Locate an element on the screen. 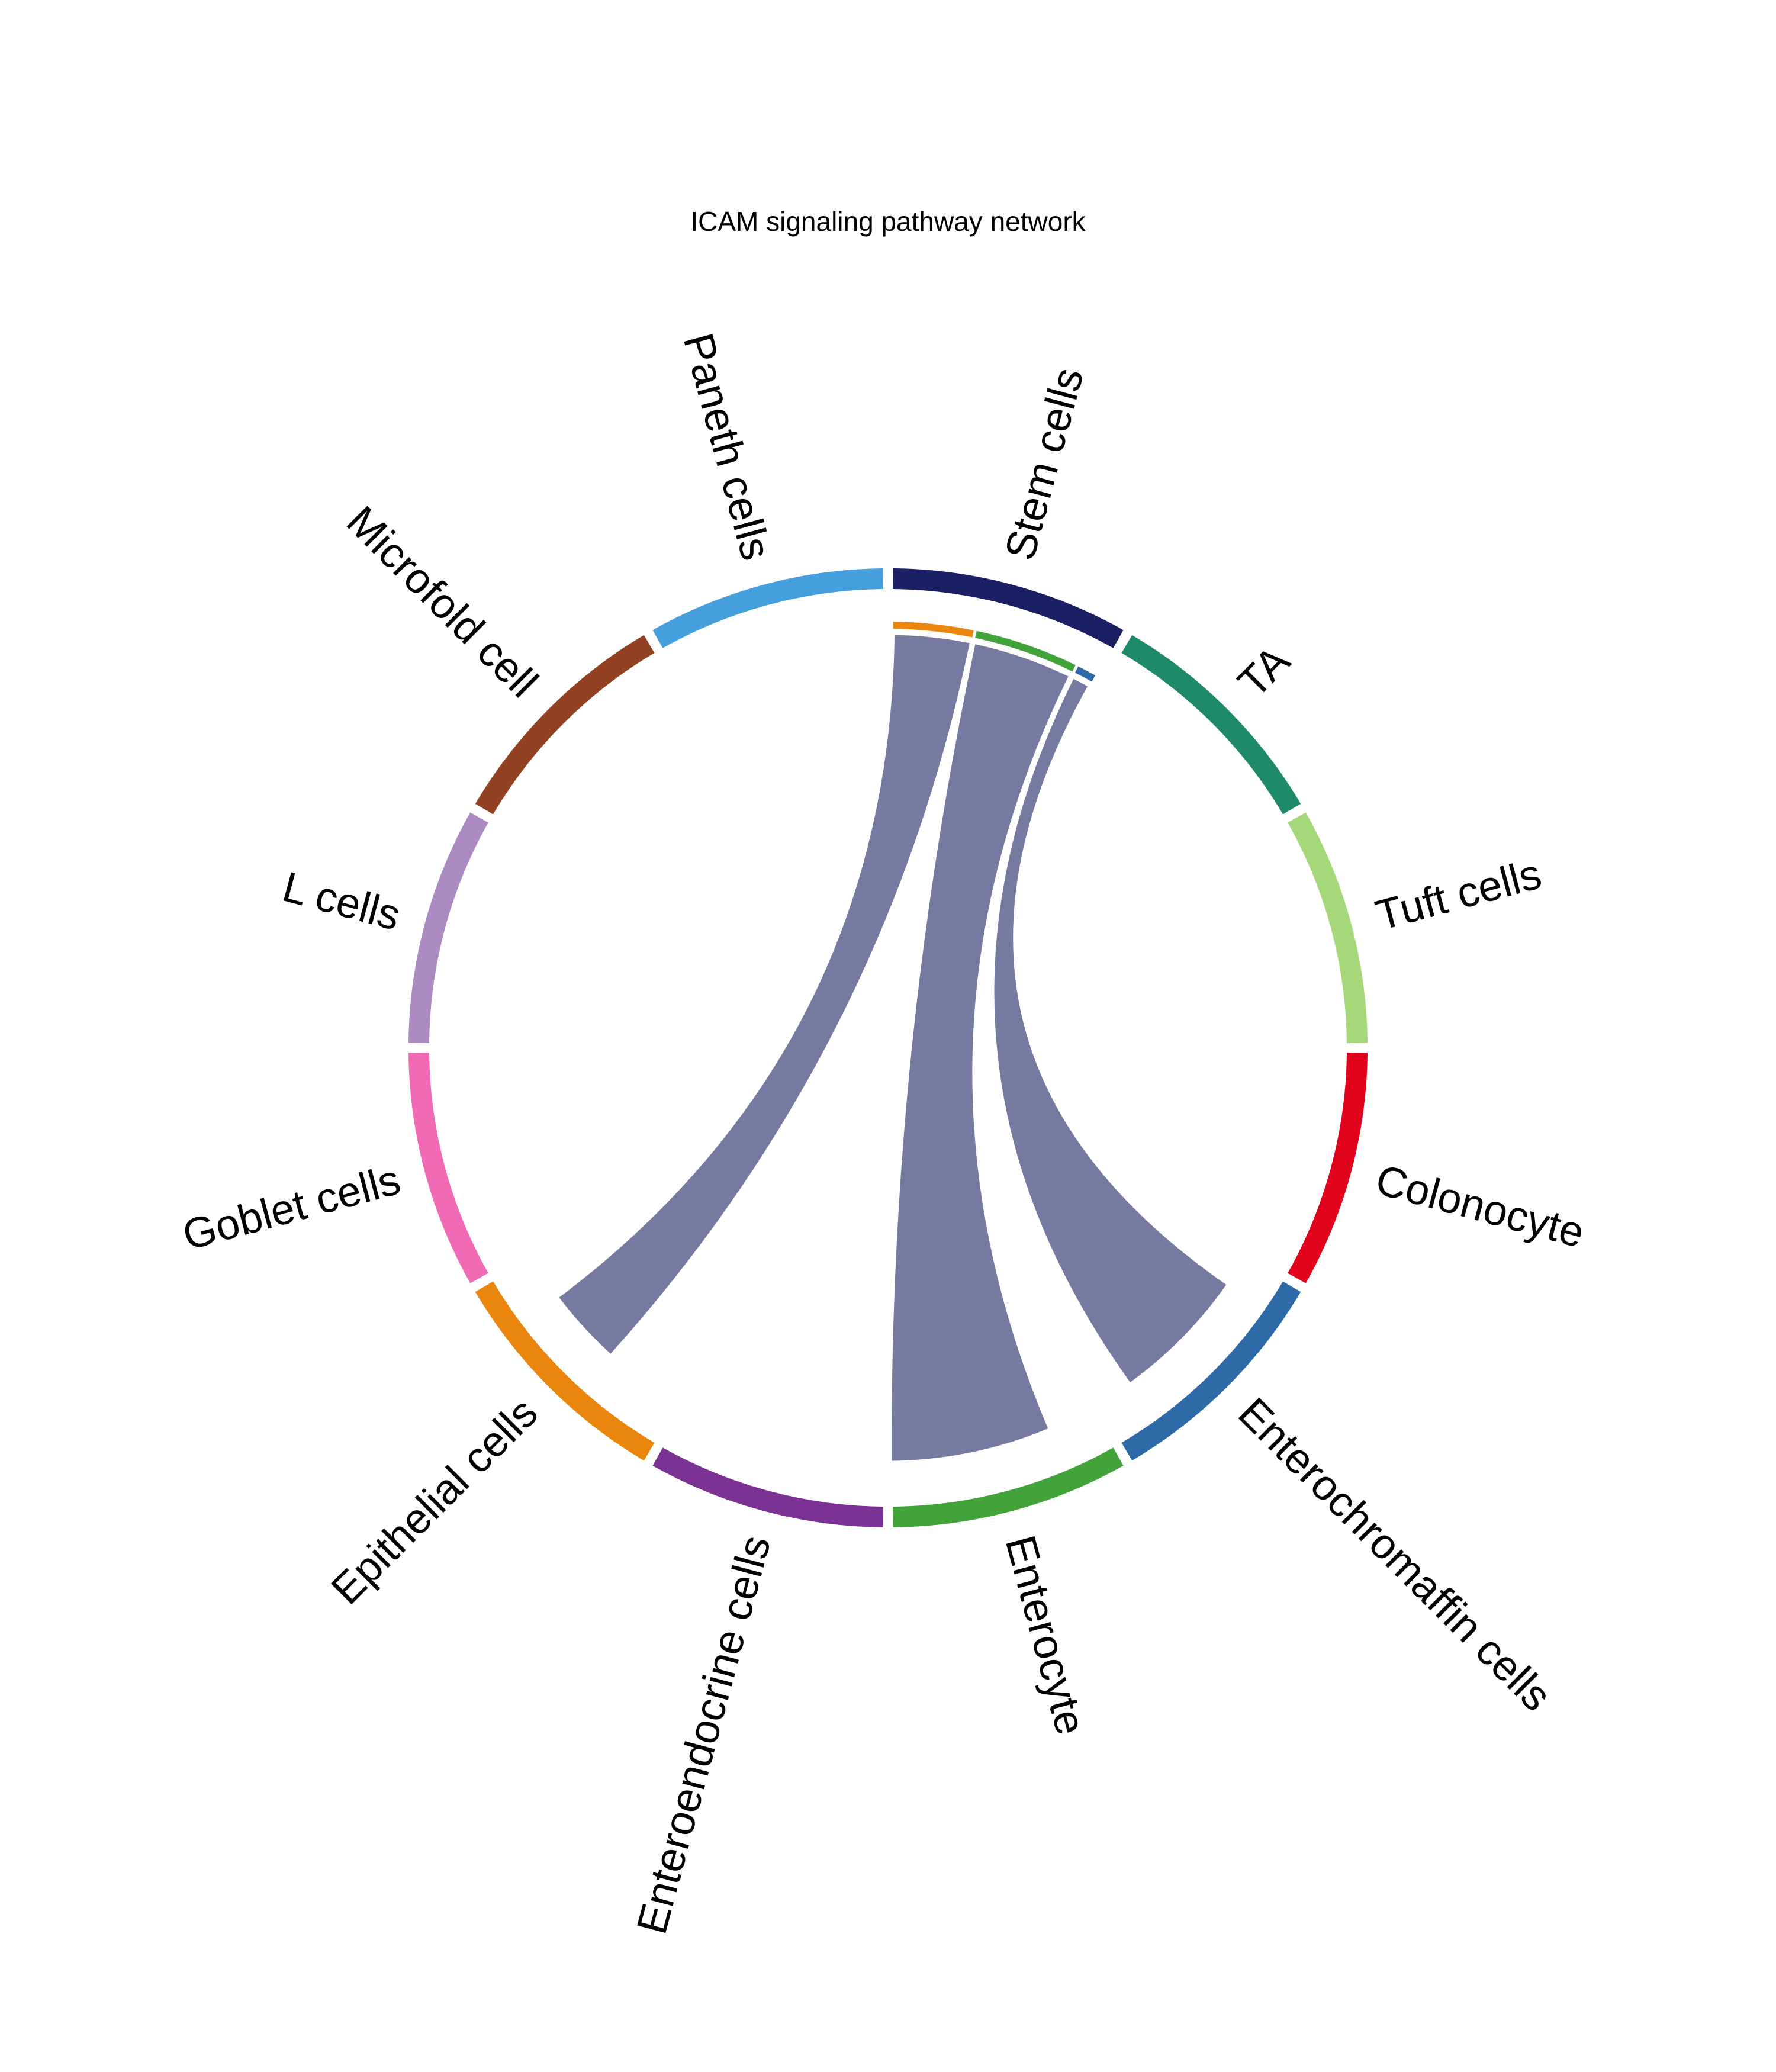 This screenshot has height=2072, width=1776. label-enterocyte: Enterocyte is located at coordinates (1045, 1635).